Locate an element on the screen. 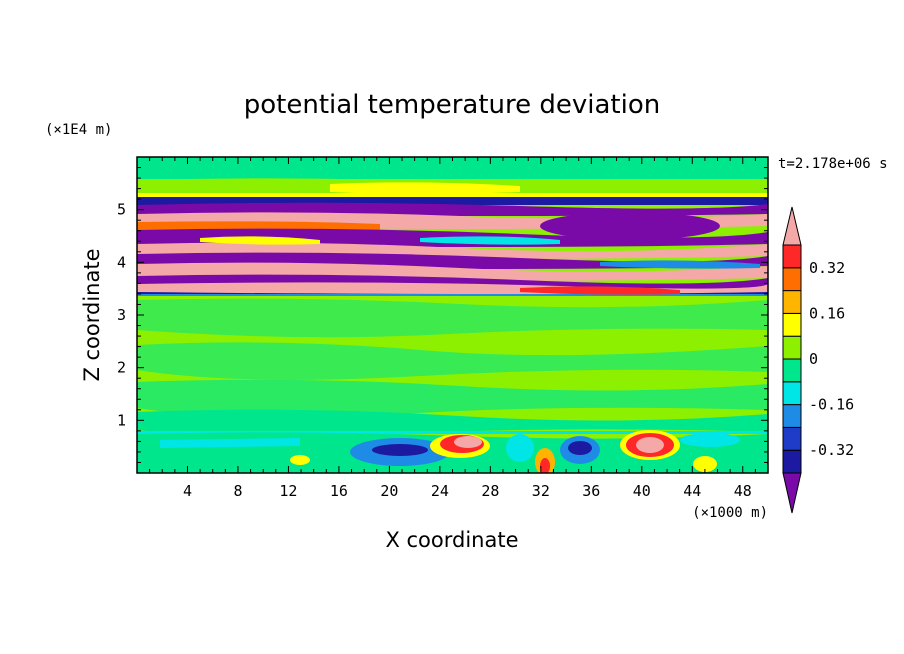 This screenshot has width=904, height=654. y-tick-label: 4 is located at coordinates (121, 262).